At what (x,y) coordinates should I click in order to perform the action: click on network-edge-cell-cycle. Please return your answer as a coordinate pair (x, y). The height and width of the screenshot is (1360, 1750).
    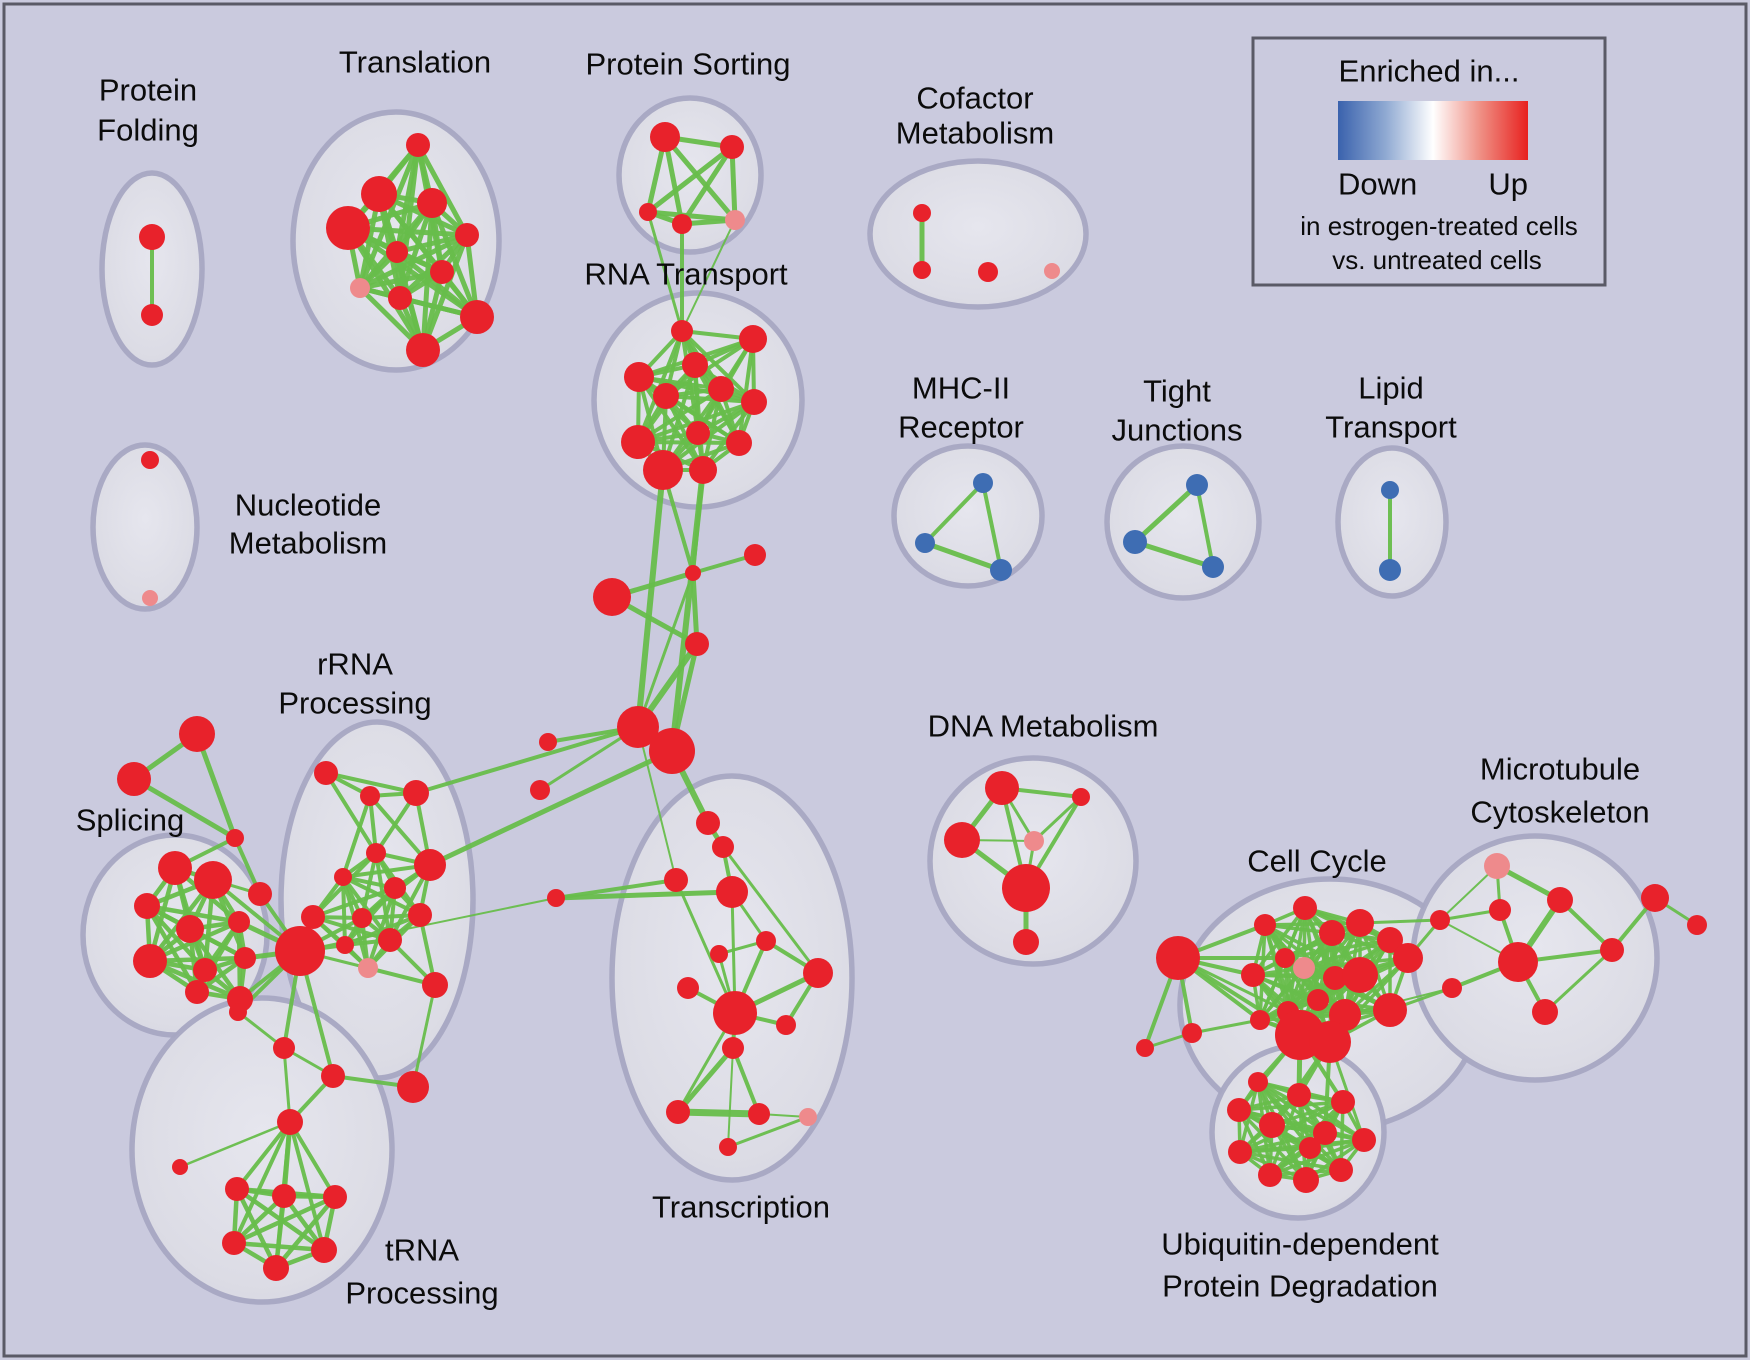
    Looking at the image, I should click on (1279, 941).